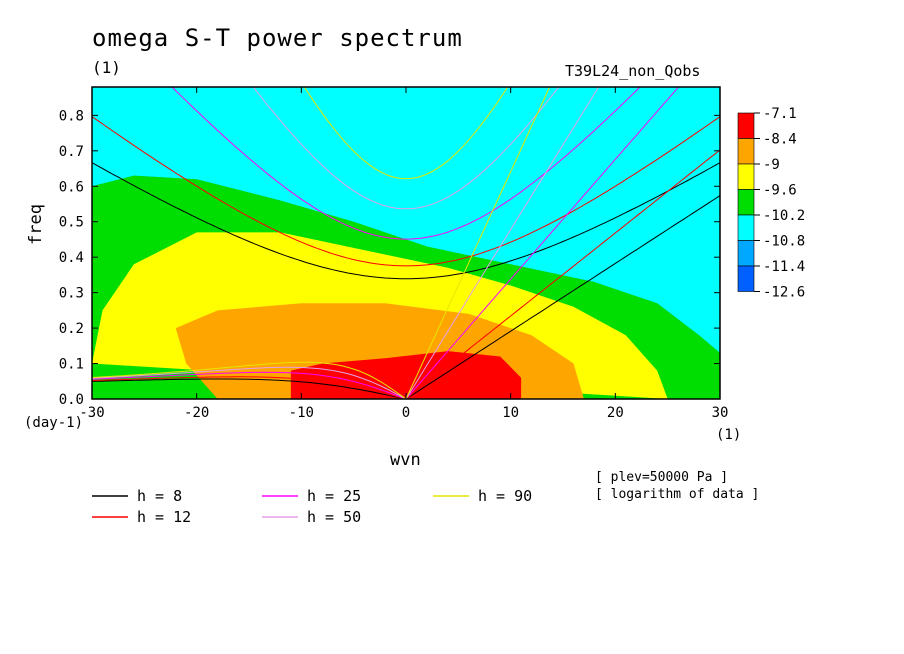 This screenshot has height=654, width=904. Describe the element at coordinates (54, 423) in the screenshot. I see `y-axis-unit: (day-1)` at that location.